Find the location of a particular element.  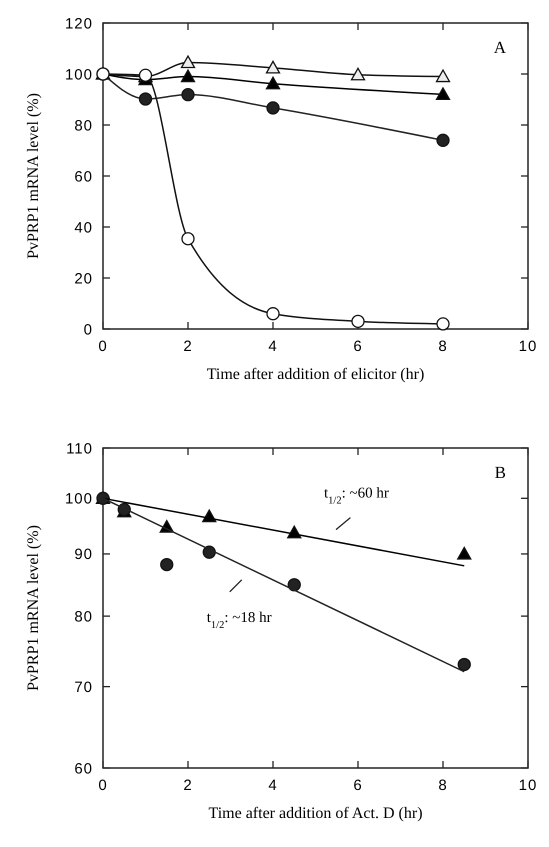

annotation: t$_{1/2}$: ~18 hr is located at coordinates (239, 620).